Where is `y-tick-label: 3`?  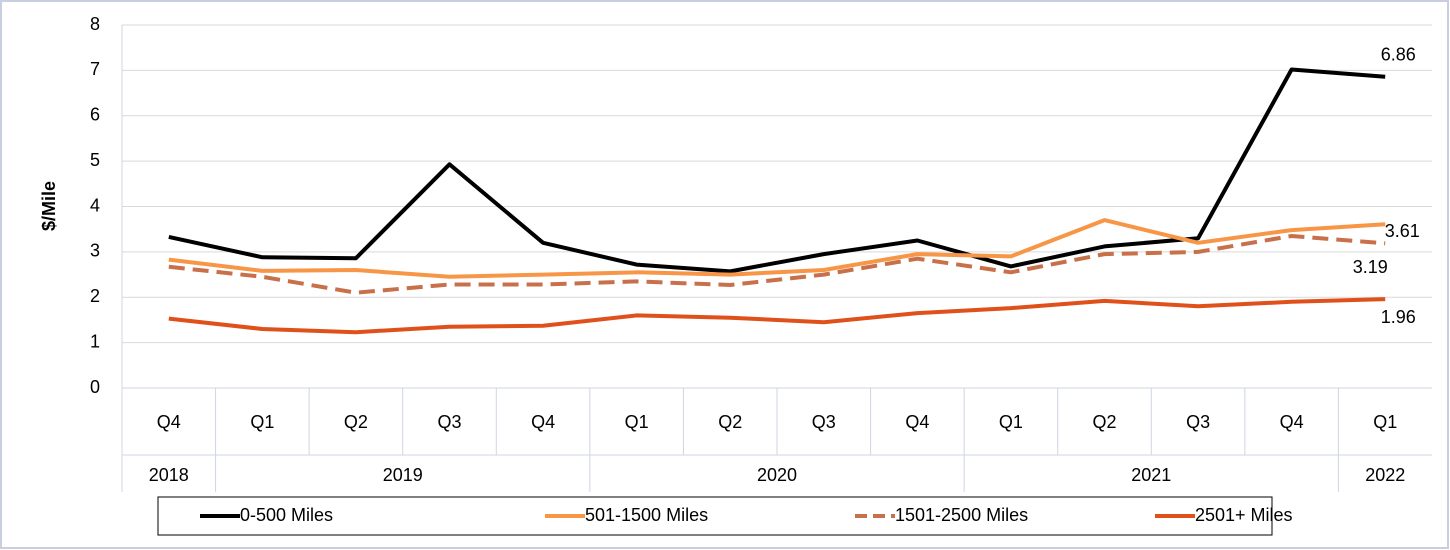
y-tick-label: 3 is located at coordinates (95, 251).